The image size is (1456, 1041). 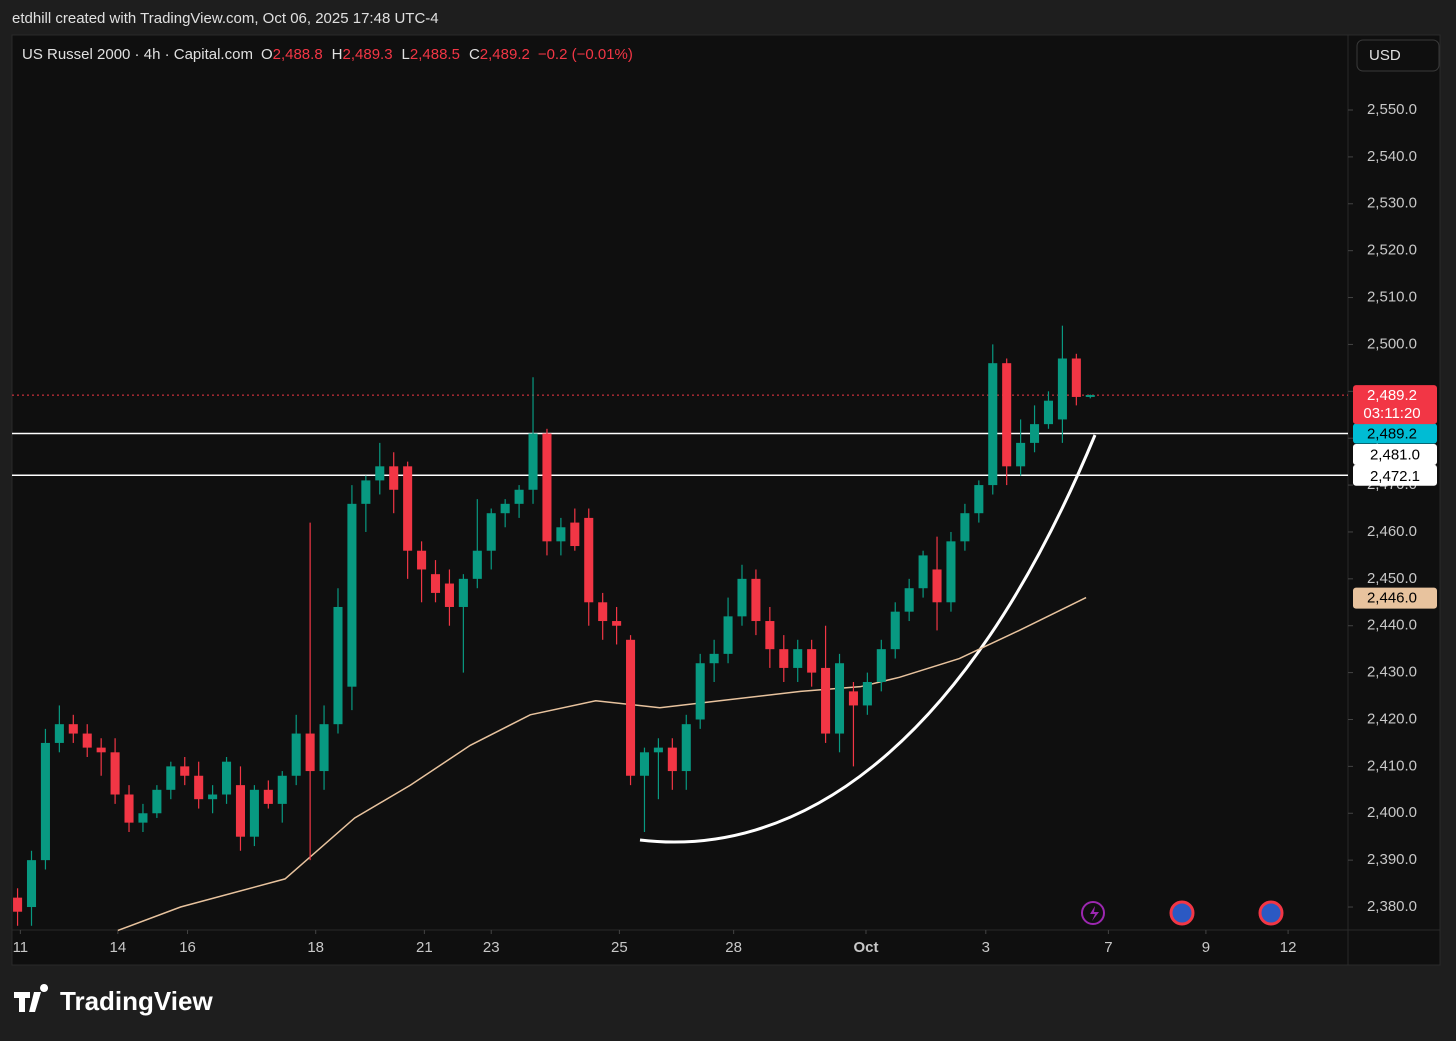 I want to click on y-tick-label: 2,400.0, so click(x=1392, y=812).